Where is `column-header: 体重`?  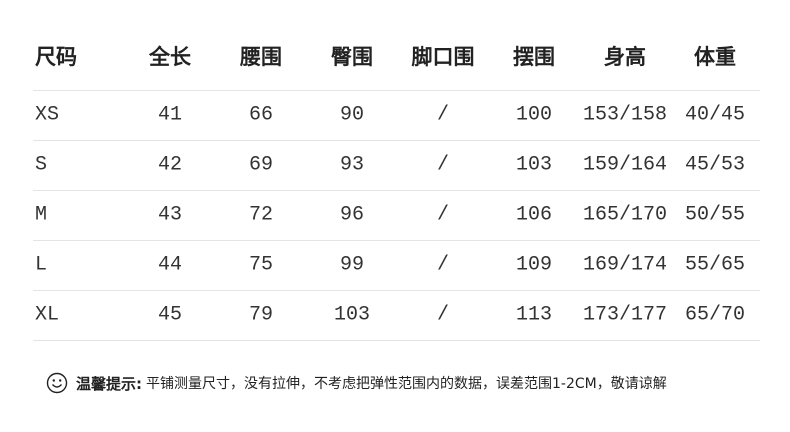
column-header: 体重 is located at coordinates (715, 57).